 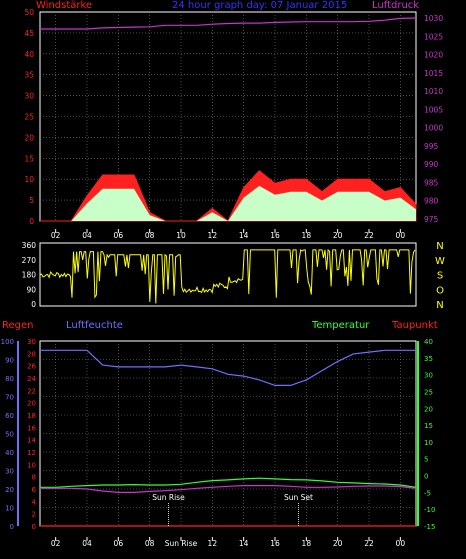 What do you see at coordinates (168, 497) in the screenshot?
I see `sunrise-label: Sun Rise` at bounding box center [168, 497].